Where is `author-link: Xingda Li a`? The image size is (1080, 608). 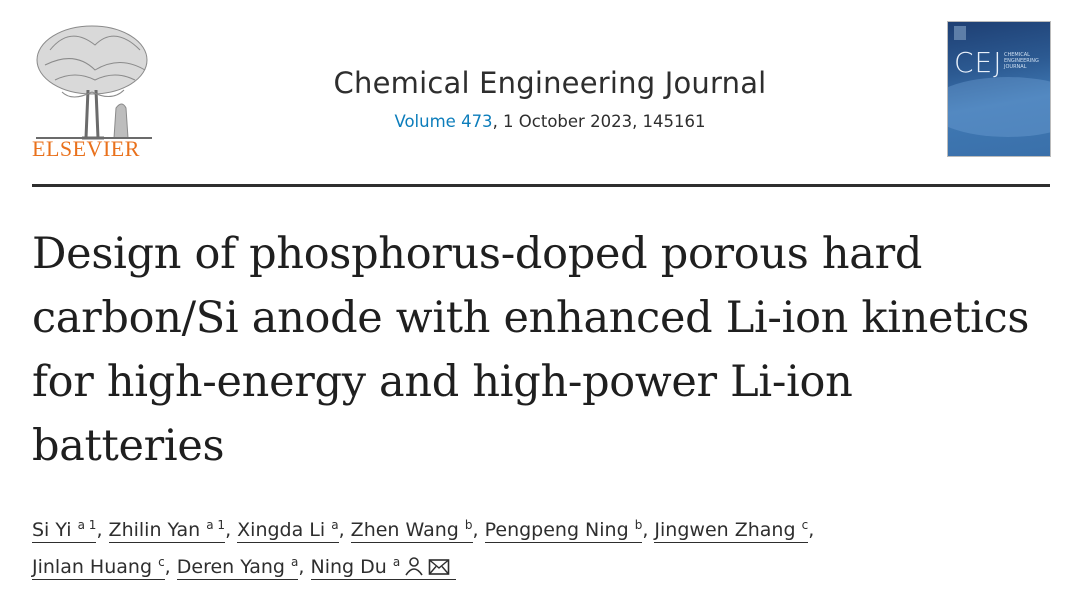
author-link: Xingda Li a is located at coordinates (288, 530).